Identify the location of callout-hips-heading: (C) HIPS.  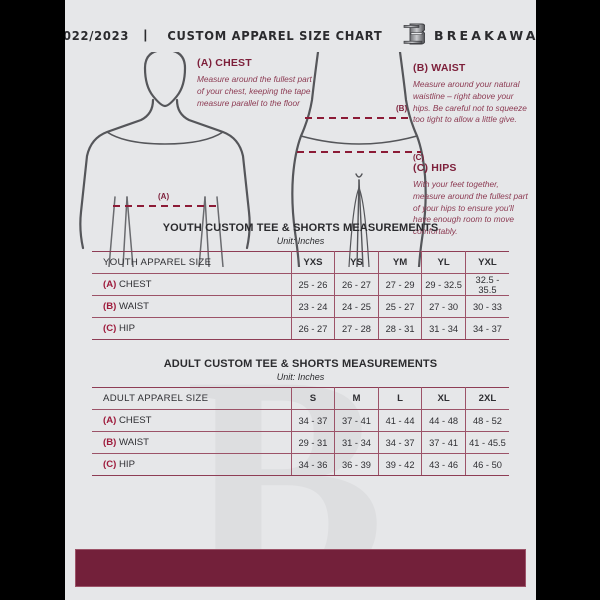
(435, 168).